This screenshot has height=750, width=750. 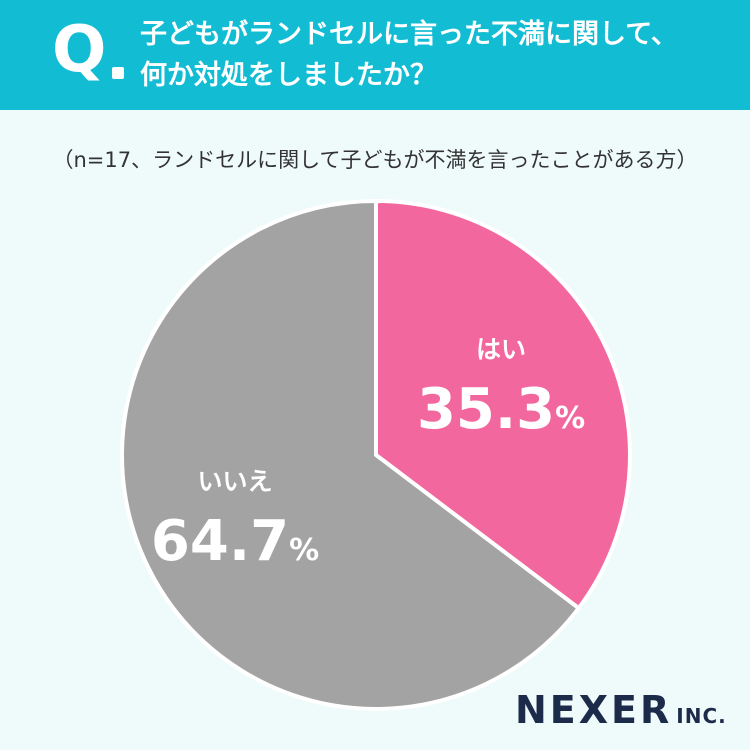 What do you see at coordinates (118, 73) in the screenshot?
I see `q-dot-decoration` at bounding box center [118, 73].